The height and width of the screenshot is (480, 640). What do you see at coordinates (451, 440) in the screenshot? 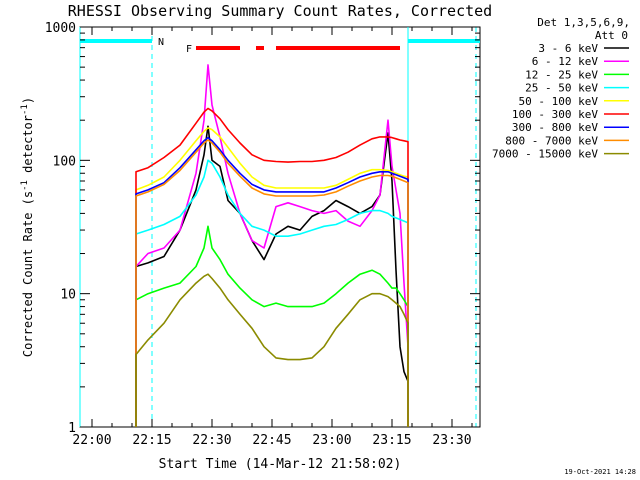
I see `x-tick-label-6: 23:30` at bounding box center [451, 440].